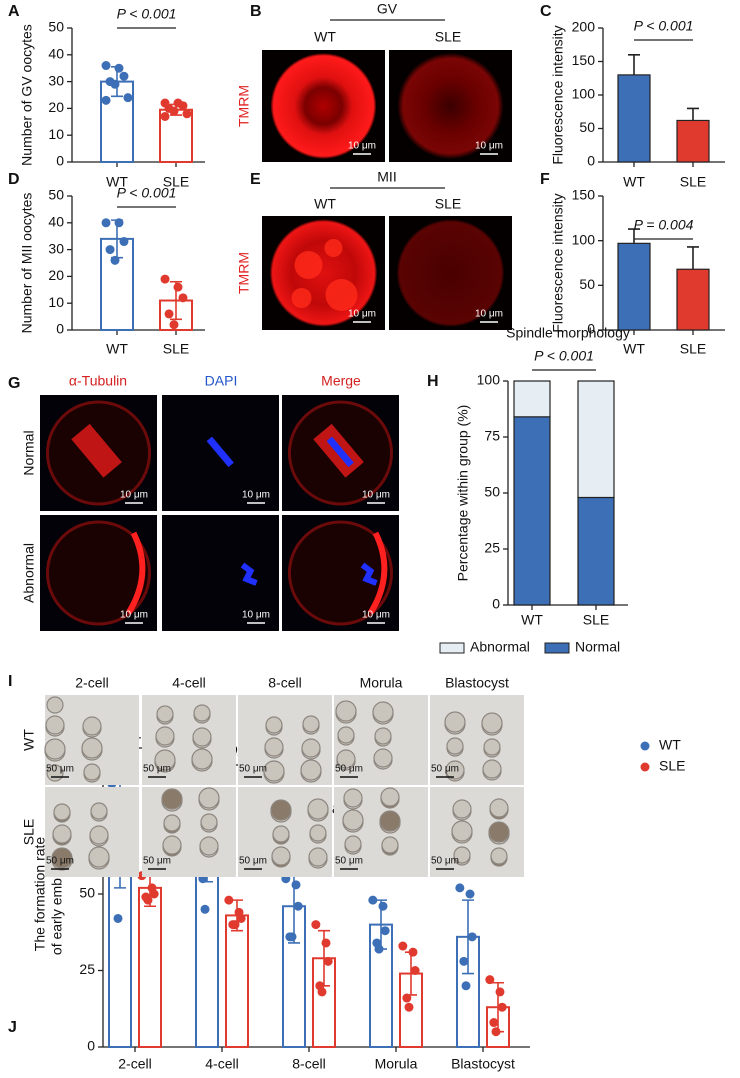 This screenshot has height=1078, width=740. Describe the element at coordinates (56, 275) in the screenshot. I see `y-tick-label: 20` at that location.